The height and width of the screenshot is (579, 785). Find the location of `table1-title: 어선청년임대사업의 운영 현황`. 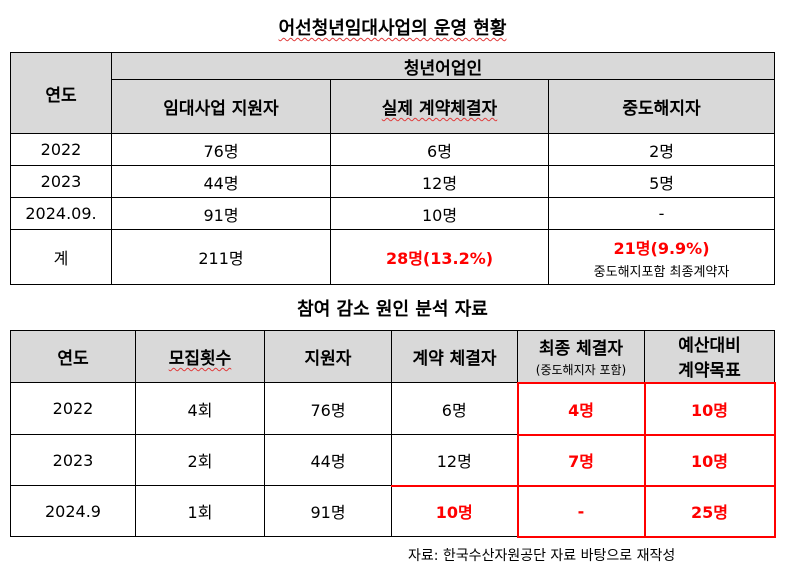

table1-title: 어선청년임대사업의 운영 현황 is located at coordinates (392, 28).